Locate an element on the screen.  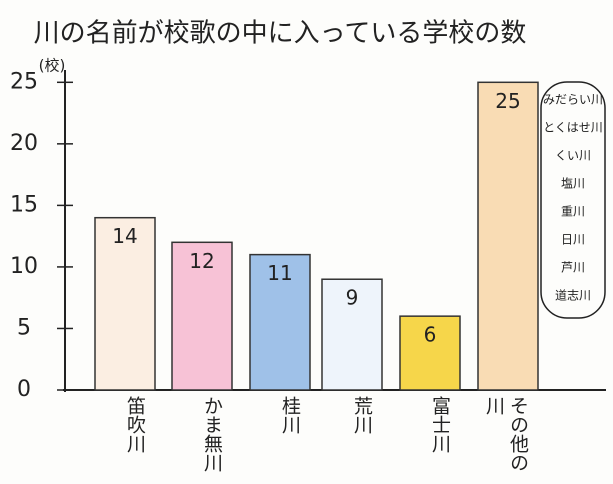
annotation: 芦川 is located at coordinates (573, 268).